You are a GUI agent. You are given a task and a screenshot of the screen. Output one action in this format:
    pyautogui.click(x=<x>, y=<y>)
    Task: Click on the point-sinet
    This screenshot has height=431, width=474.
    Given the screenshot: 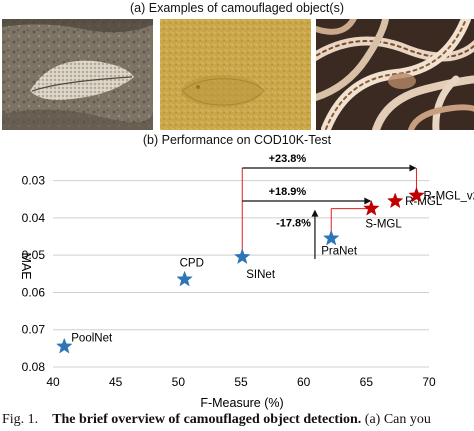 What is the action you would take?
    pyautogui.click(x=242, y=256)
    